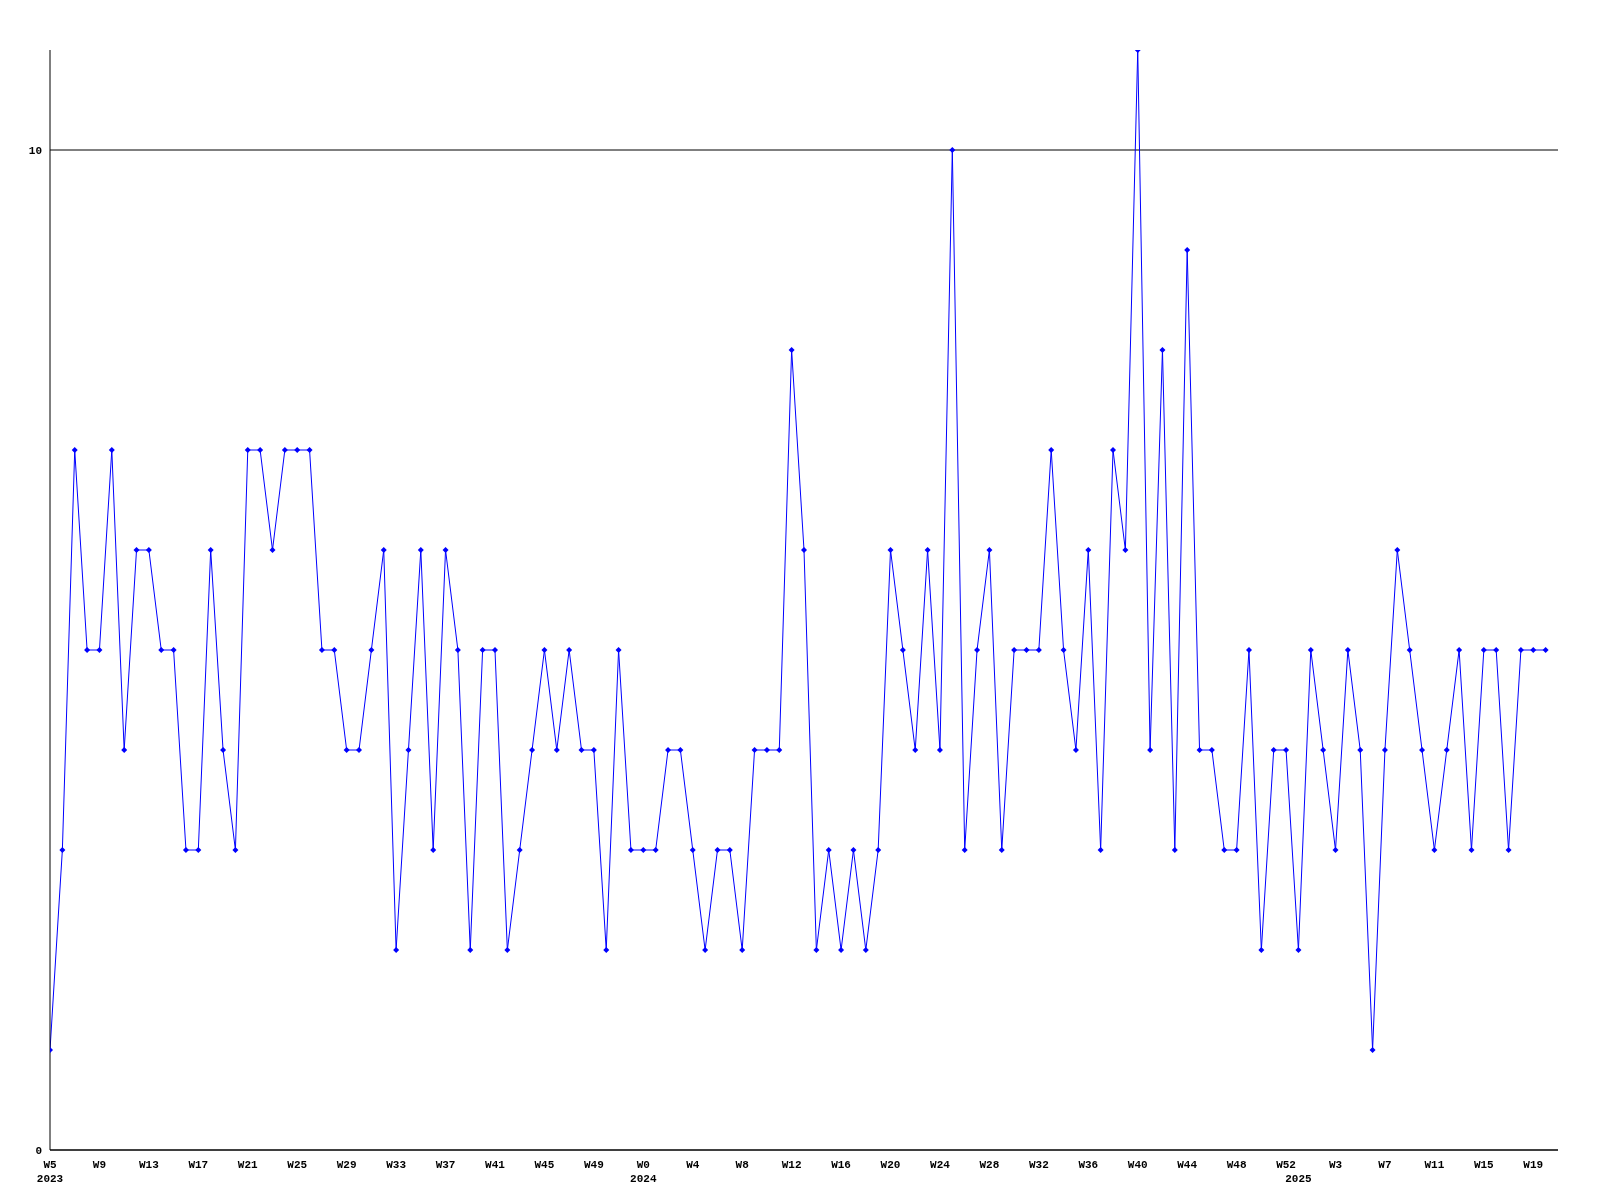 This screenshot has height=1200, width=1600. I want to click on x-tick-label: W40, so click(1137, 1165).